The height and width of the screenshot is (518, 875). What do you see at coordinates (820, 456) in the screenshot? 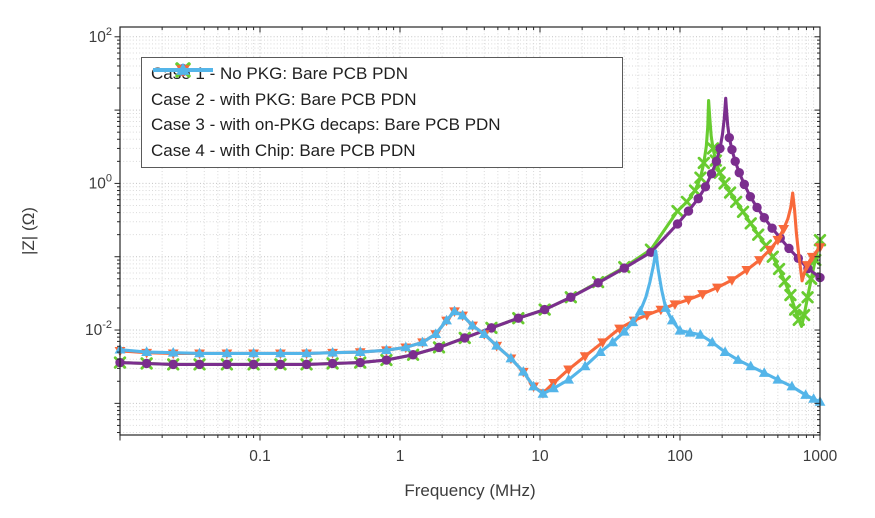
I see `svg-text: 1000` at bounding box center [820, 456].